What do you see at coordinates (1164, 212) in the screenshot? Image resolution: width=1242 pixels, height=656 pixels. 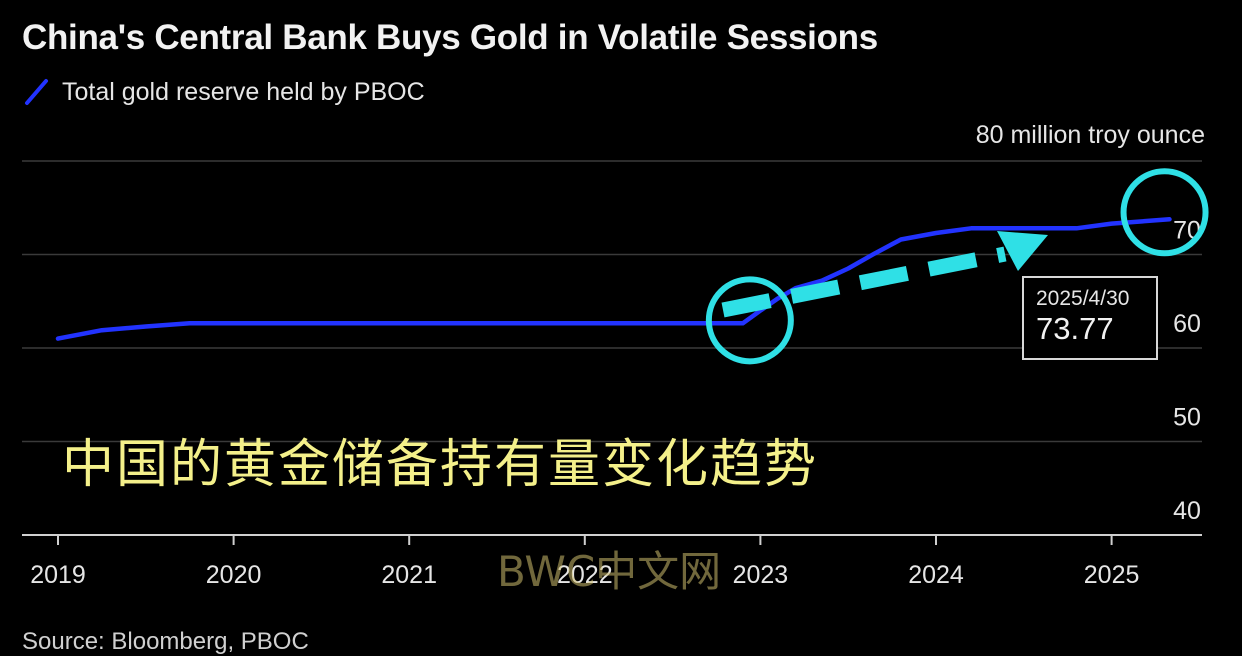 I see `highlight-circle-end` at bounding box center [1164, 212].